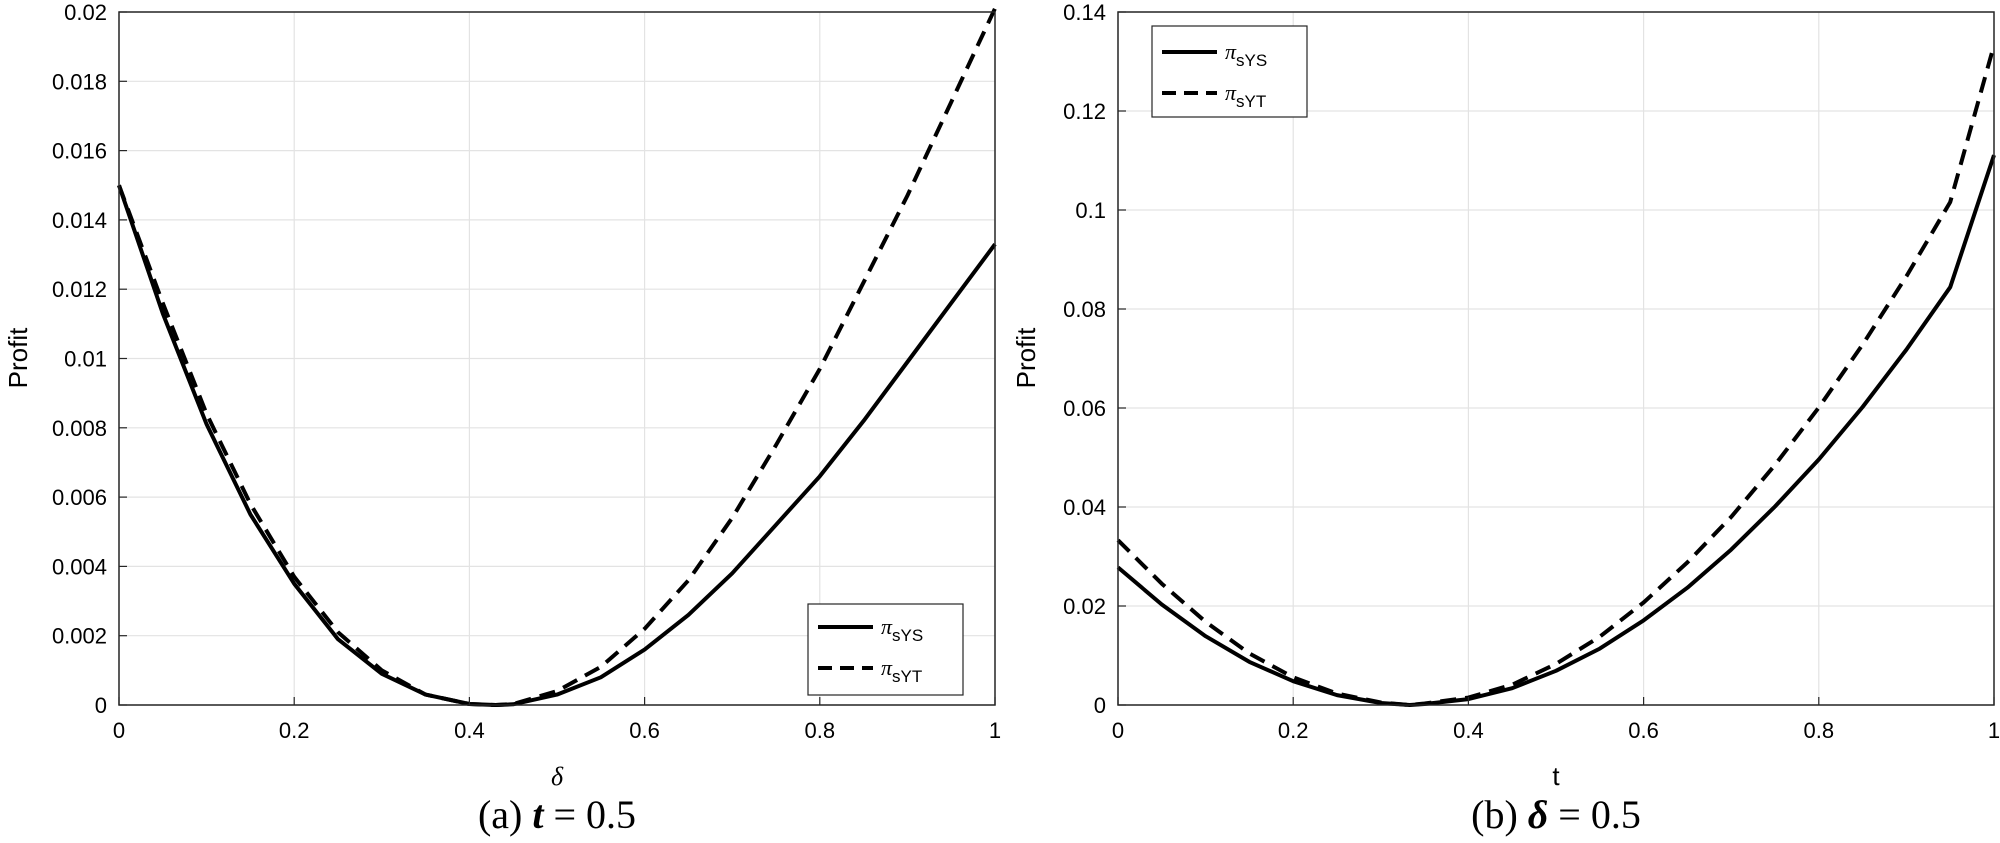  I want to click on legend-a: πsYS πsYT, so click(885, 649).